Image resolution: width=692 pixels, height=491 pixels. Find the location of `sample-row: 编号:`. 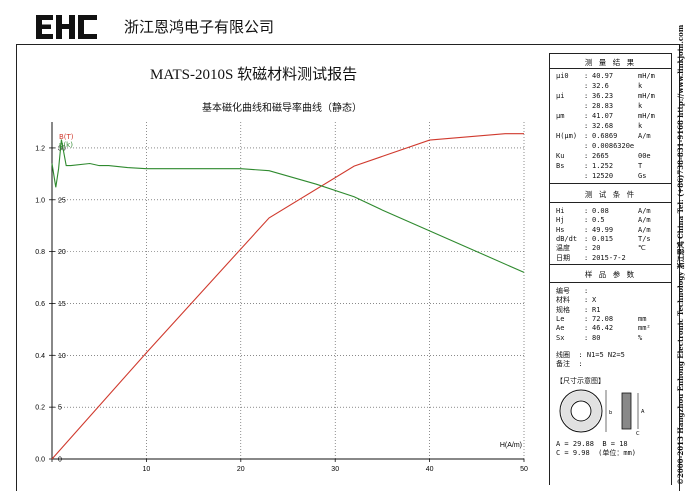

sample-row: 编号: is located at coordinates (612, 291).